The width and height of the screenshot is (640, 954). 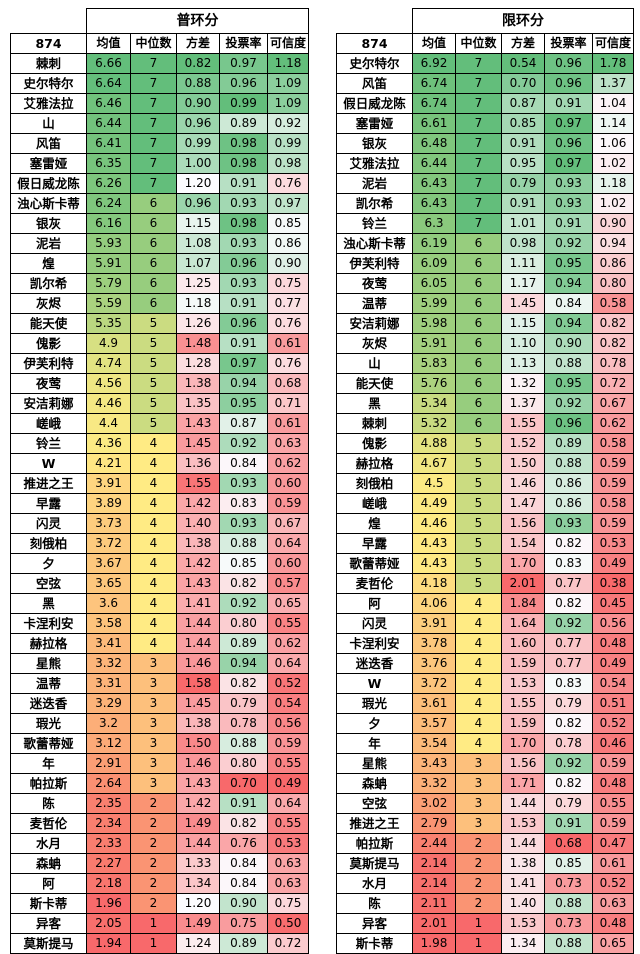 I want to click on variance-cell: 1.55, so click(x=523, y=703).